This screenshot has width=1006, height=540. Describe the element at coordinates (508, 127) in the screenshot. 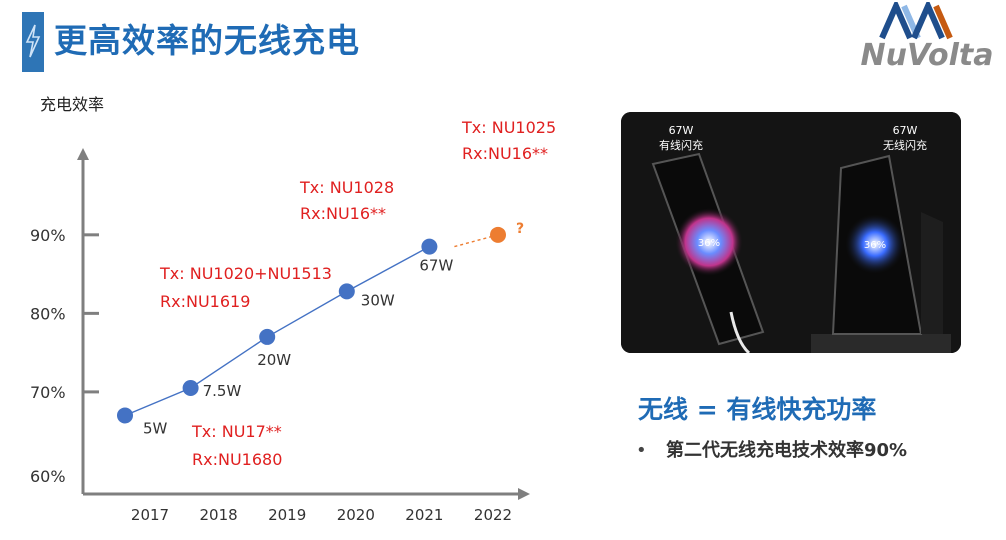

I see `chip-label: Tx: NU1025` at that location.